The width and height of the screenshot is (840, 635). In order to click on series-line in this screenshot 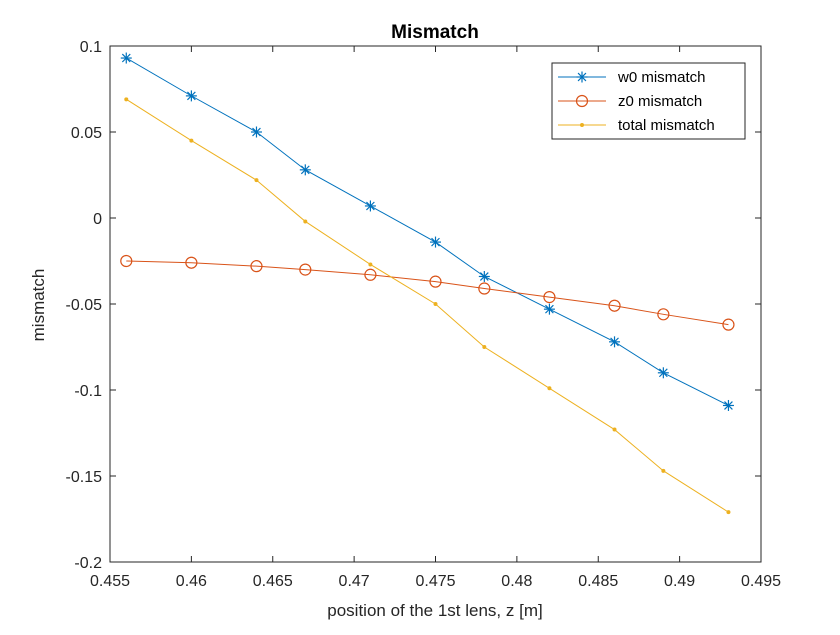, I will do `click(427, 293)`.